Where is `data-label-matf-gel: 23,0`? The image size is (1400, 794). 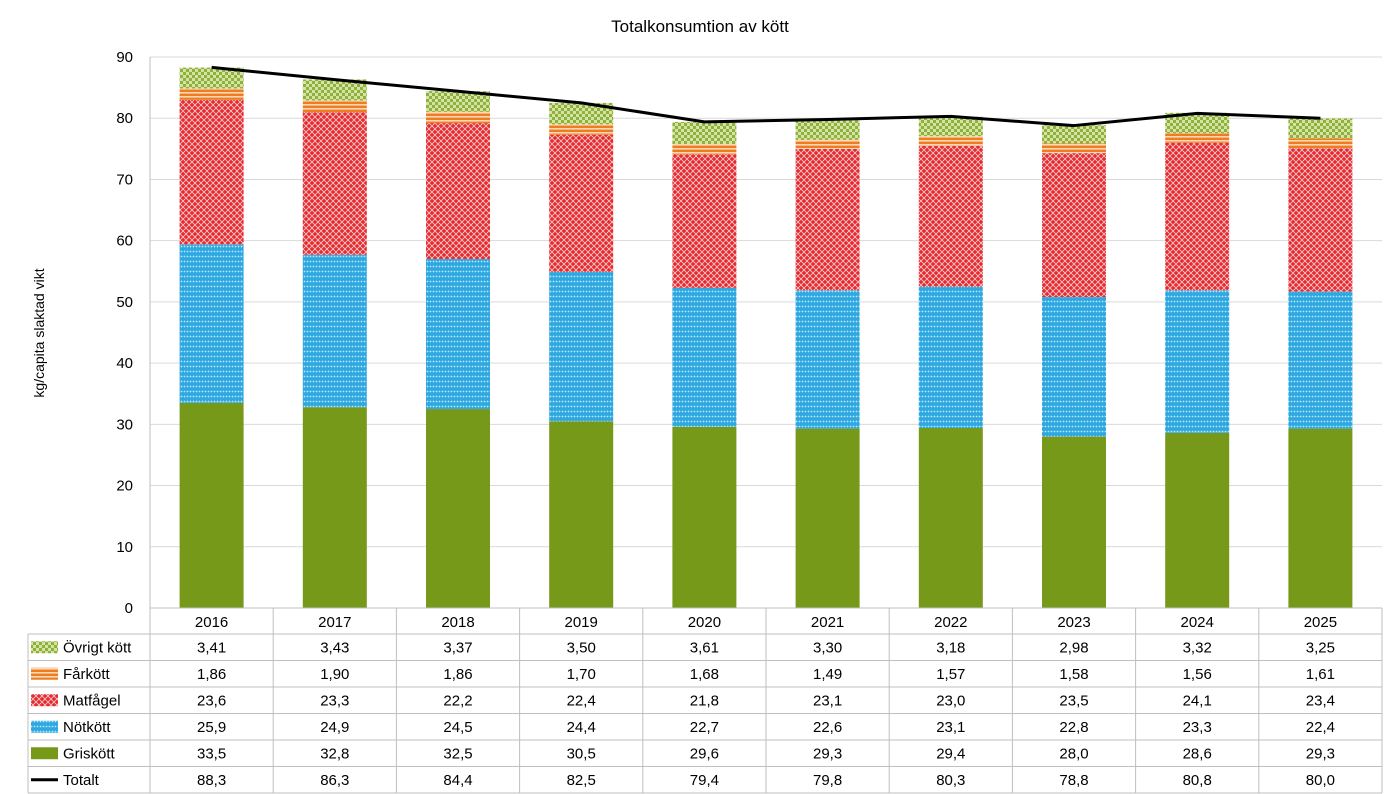
data-label-matf-gel: 23,0 is located at coordinates (950, 700).